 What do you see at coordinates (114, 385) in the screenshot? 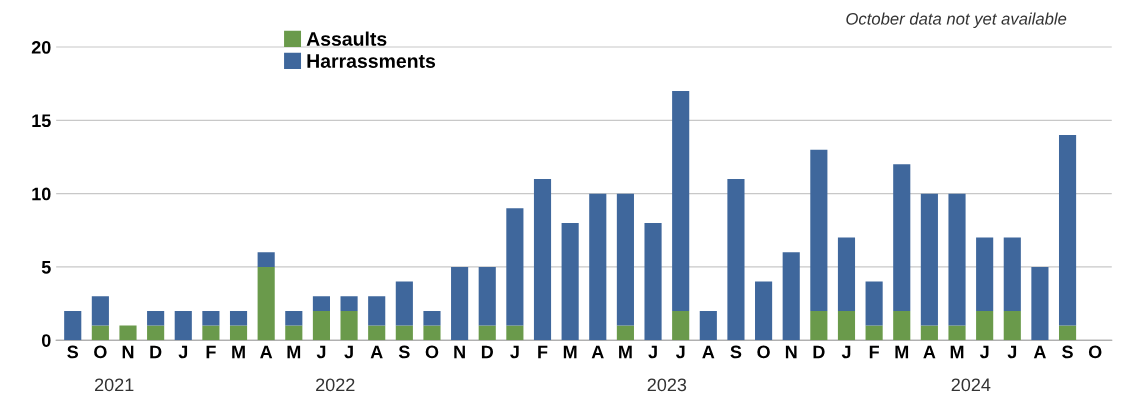
I see `text: 2021` at bounding box center [114, 385].